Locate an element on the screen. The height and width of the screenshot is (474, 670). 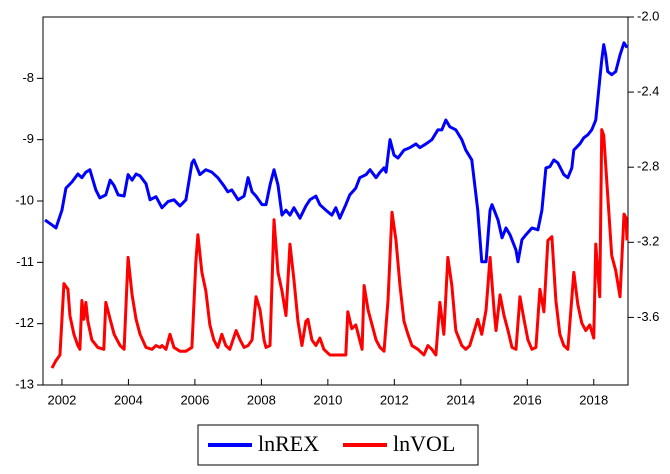
y2-tick-label: -2.4 is located at coordinates (648, 91).